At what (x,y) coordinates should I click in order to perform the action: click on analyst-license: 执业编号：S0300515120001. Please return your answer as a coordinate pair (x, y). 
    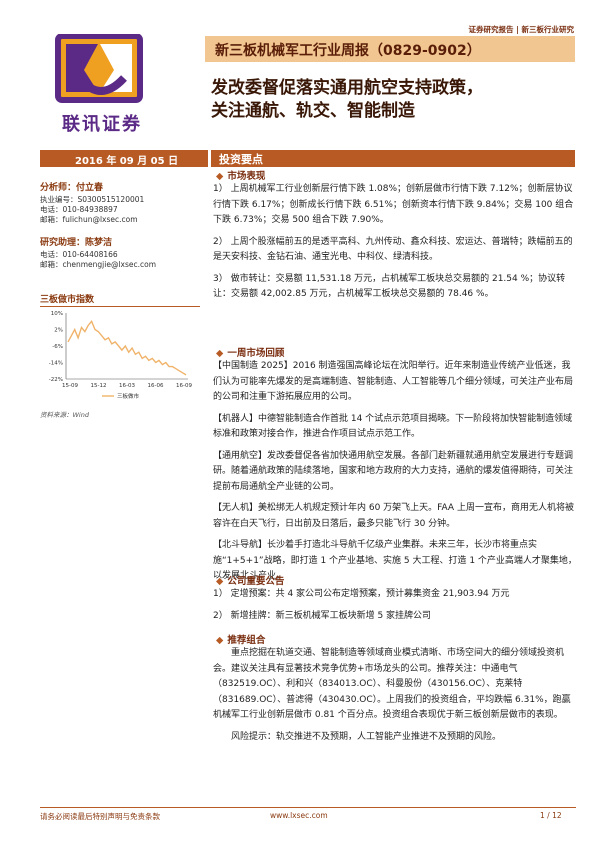
    Looking at the image, I should click on (92, 199).